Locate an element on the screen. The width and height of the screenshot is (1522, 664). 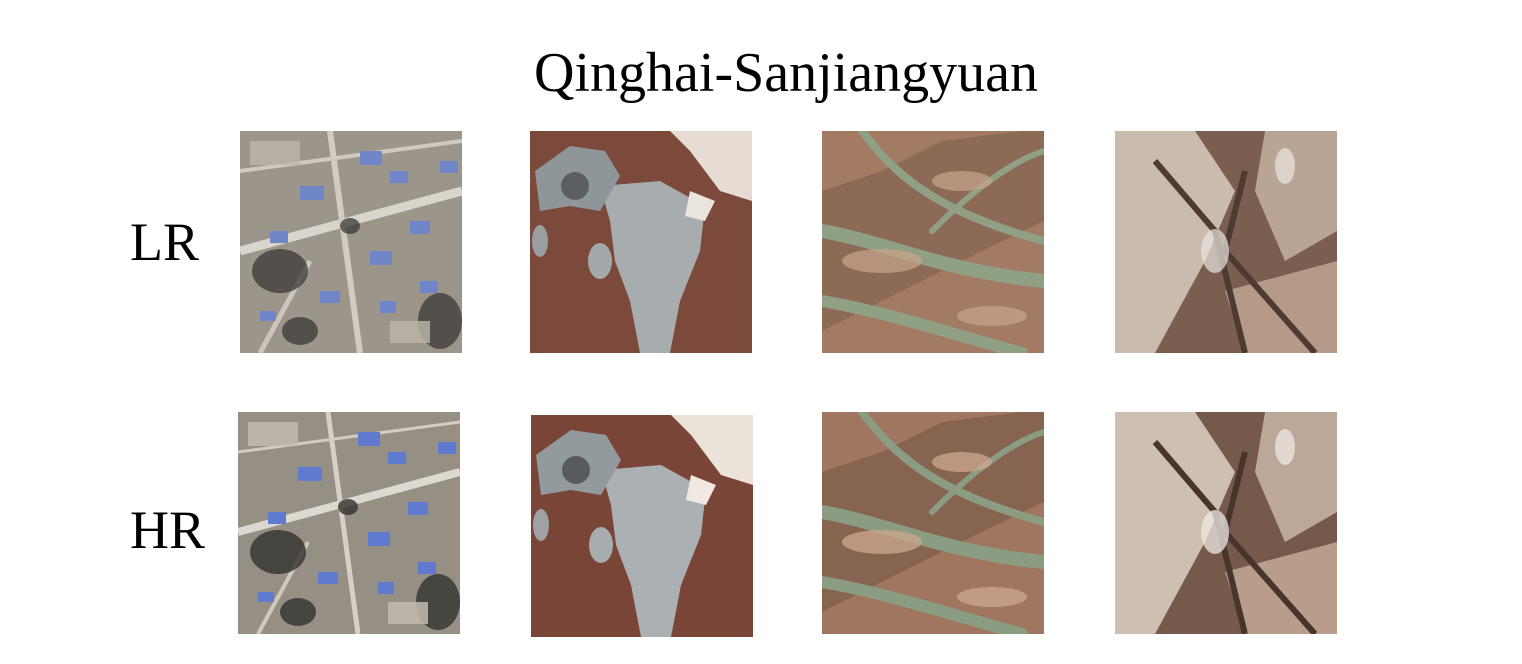
lr-mountain-image is located at coordinates (1226, 242).